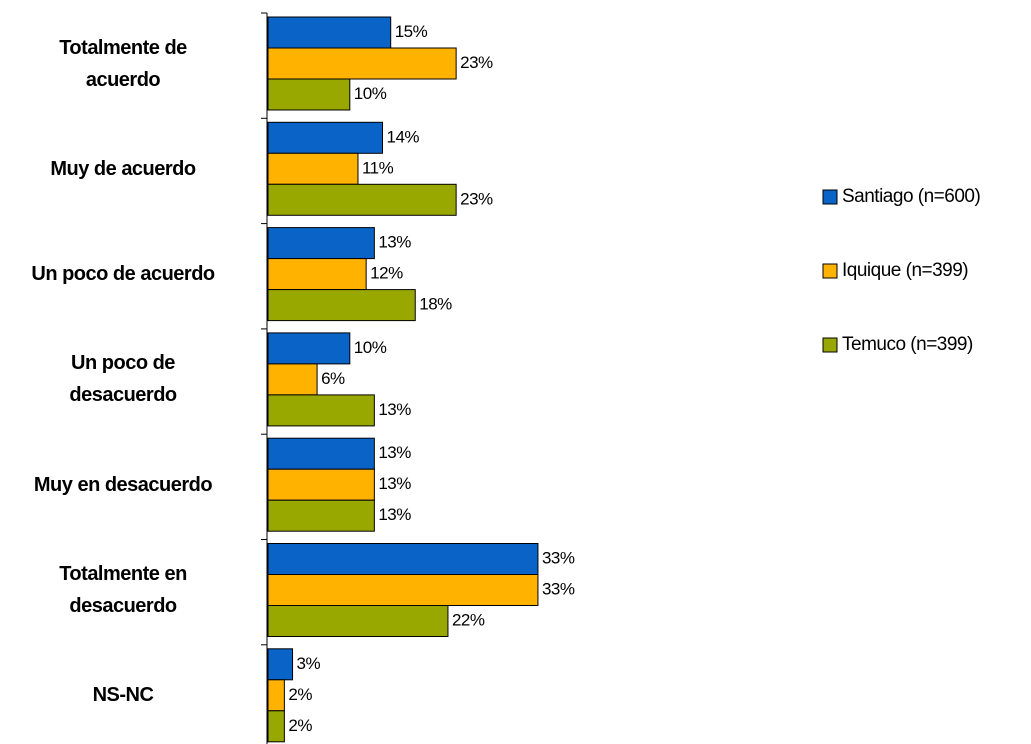 The width and height of the screenshot is (1031, 744). I want to click on data-label: 15%, so click(411, 31).